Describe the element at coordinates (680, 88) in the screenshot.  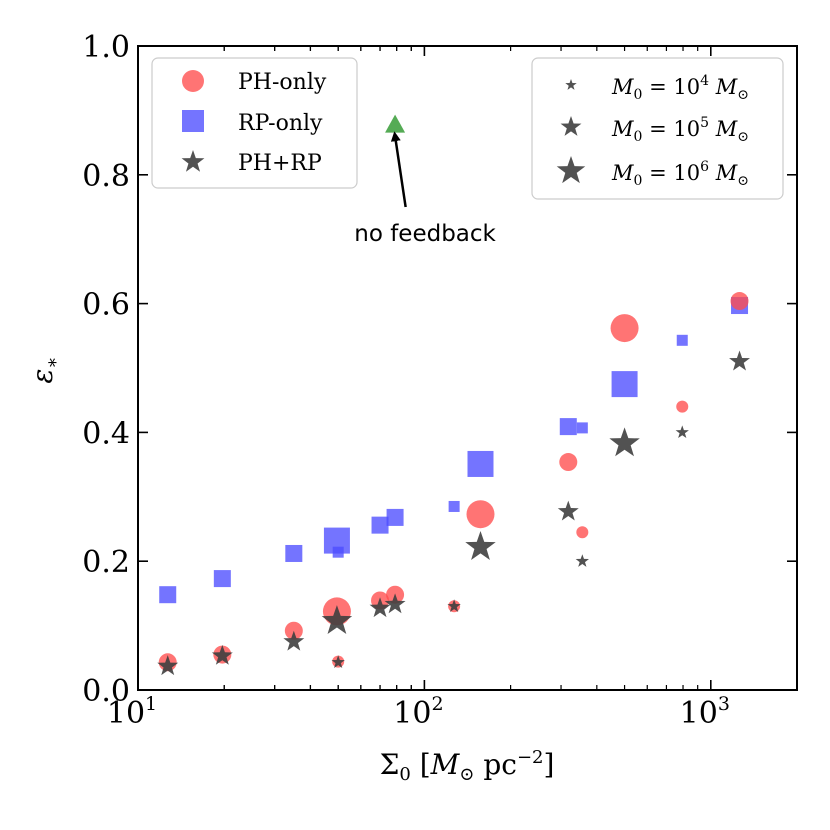
I see `mass-legend-label-1e4: M0 = 104 M⊙` at that location.